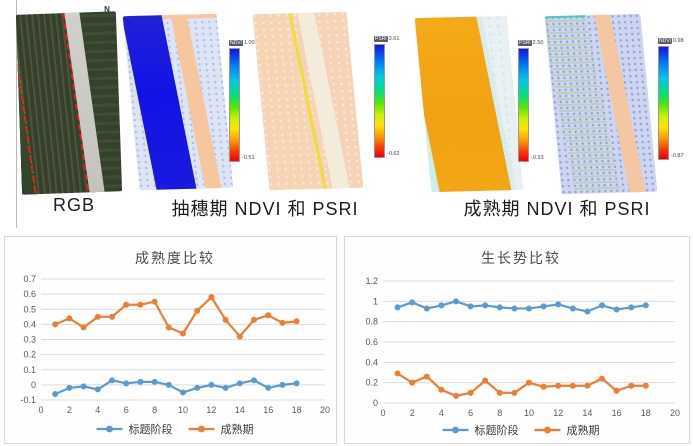 The width and height of the screenshot is (693, 446). I want to click on heading-stage-psri-image, so click(308, 101).